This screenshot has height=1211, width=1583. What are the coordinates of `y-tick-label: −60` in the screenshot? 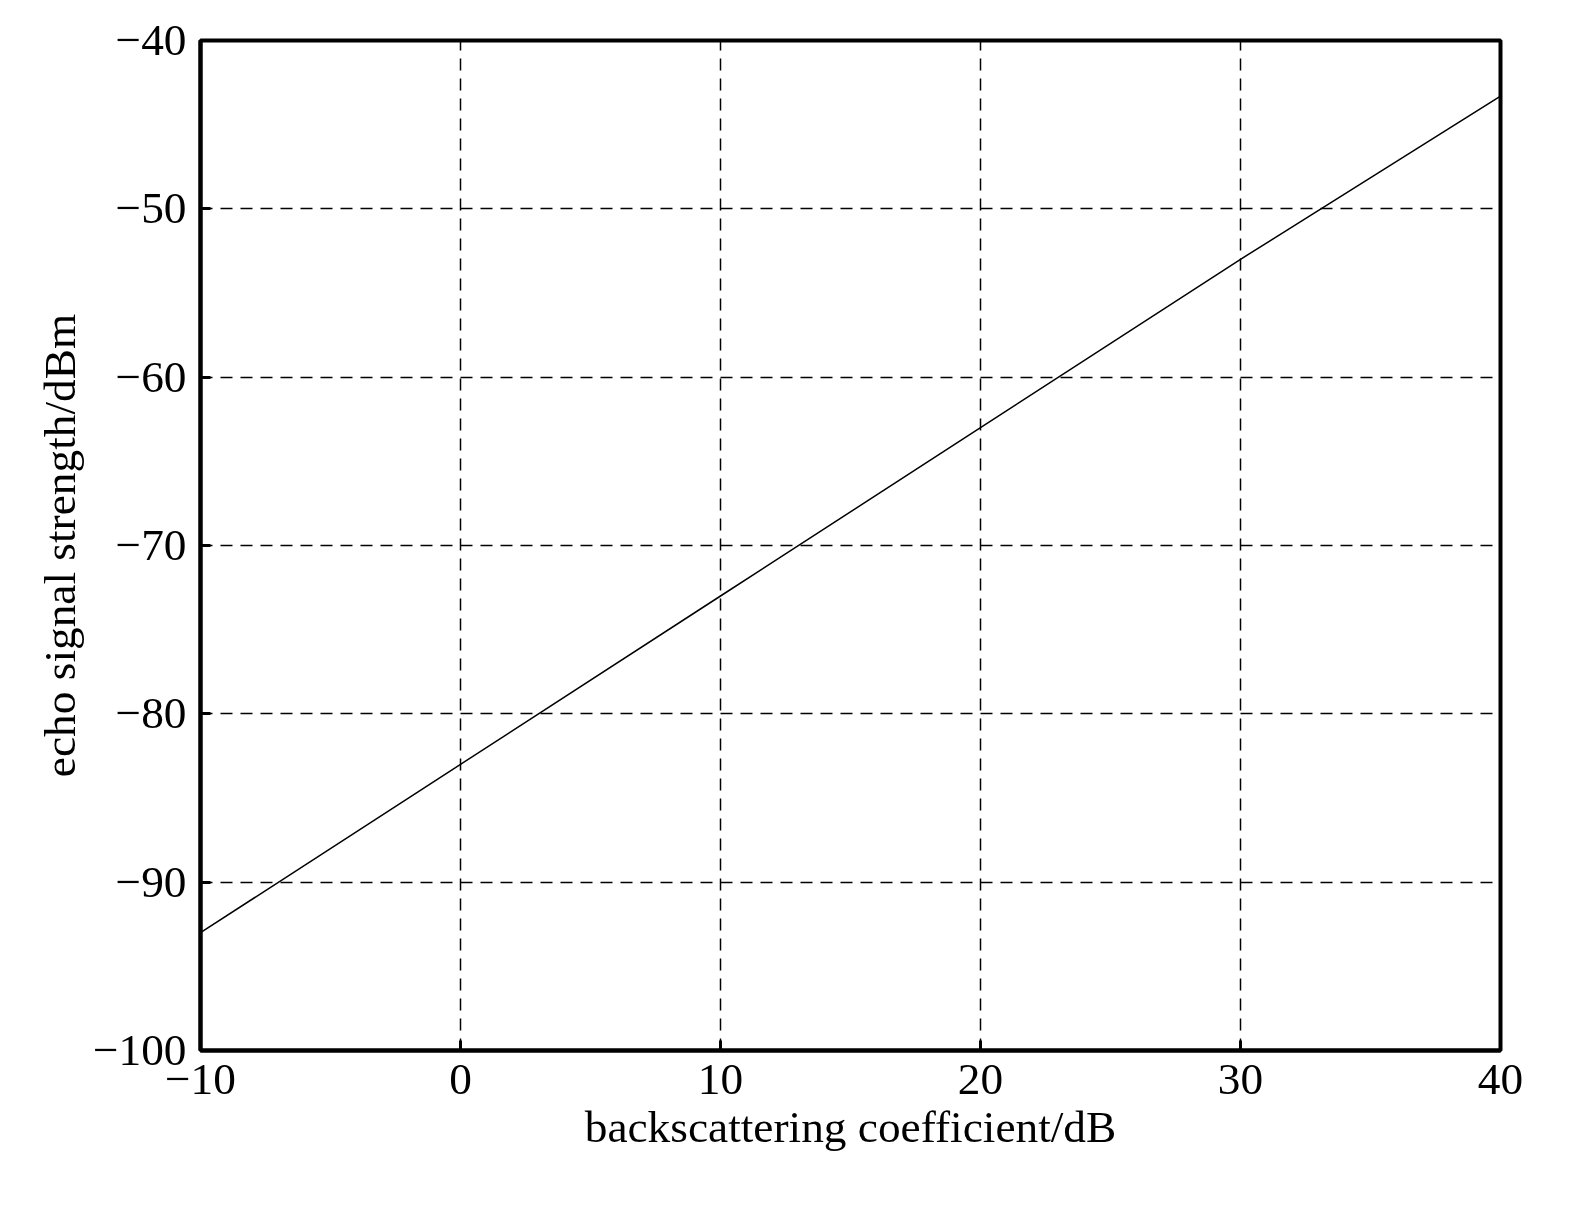 It's located at (151, 376).